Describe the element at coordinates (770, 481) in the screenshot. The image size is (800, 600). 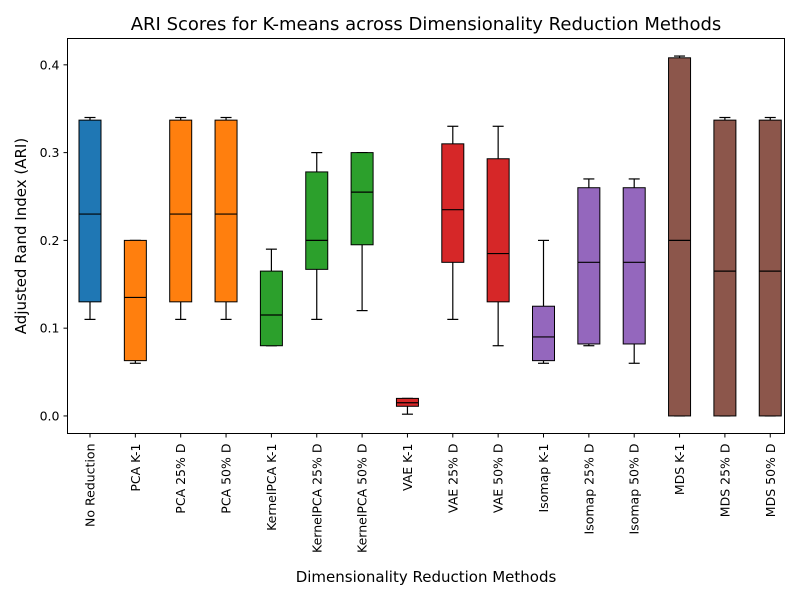
I see `x-tick-label: MDS 50% D` at that location.